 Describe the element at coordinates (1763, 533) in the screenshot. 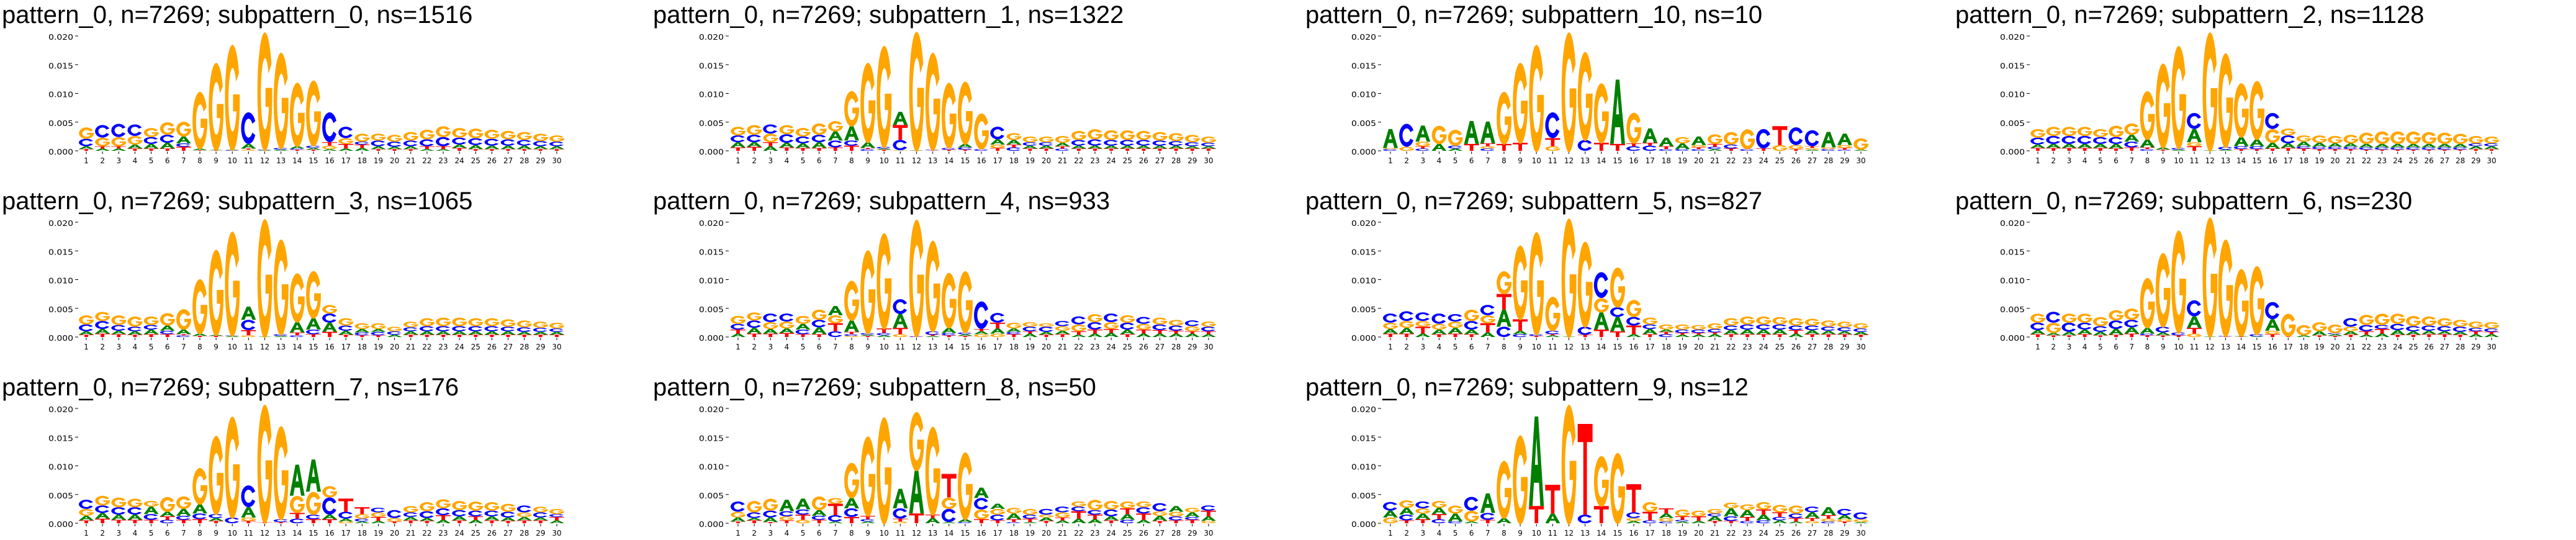

I see `x-tick-label: 24` at that location.